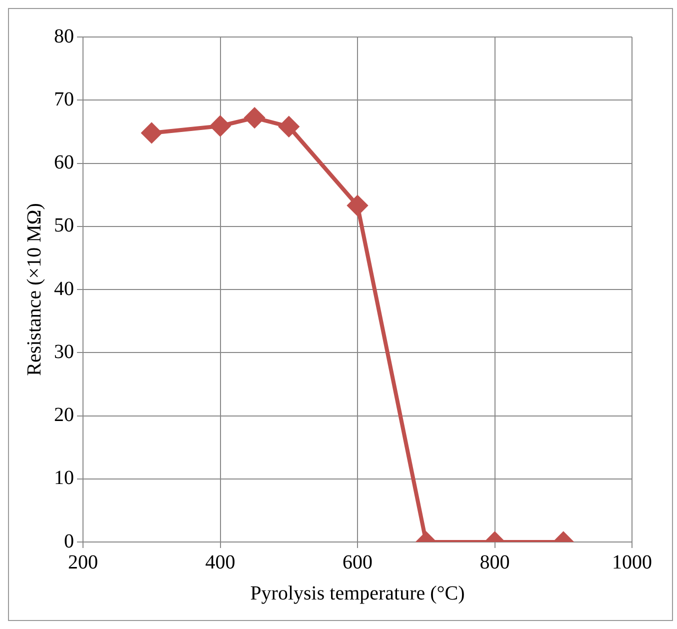 The image size is (677, 629). What do you see at coordinates (64, 225) in the screenshot?
I see `y-tick-label: 50` at bounding box center [64, 225].